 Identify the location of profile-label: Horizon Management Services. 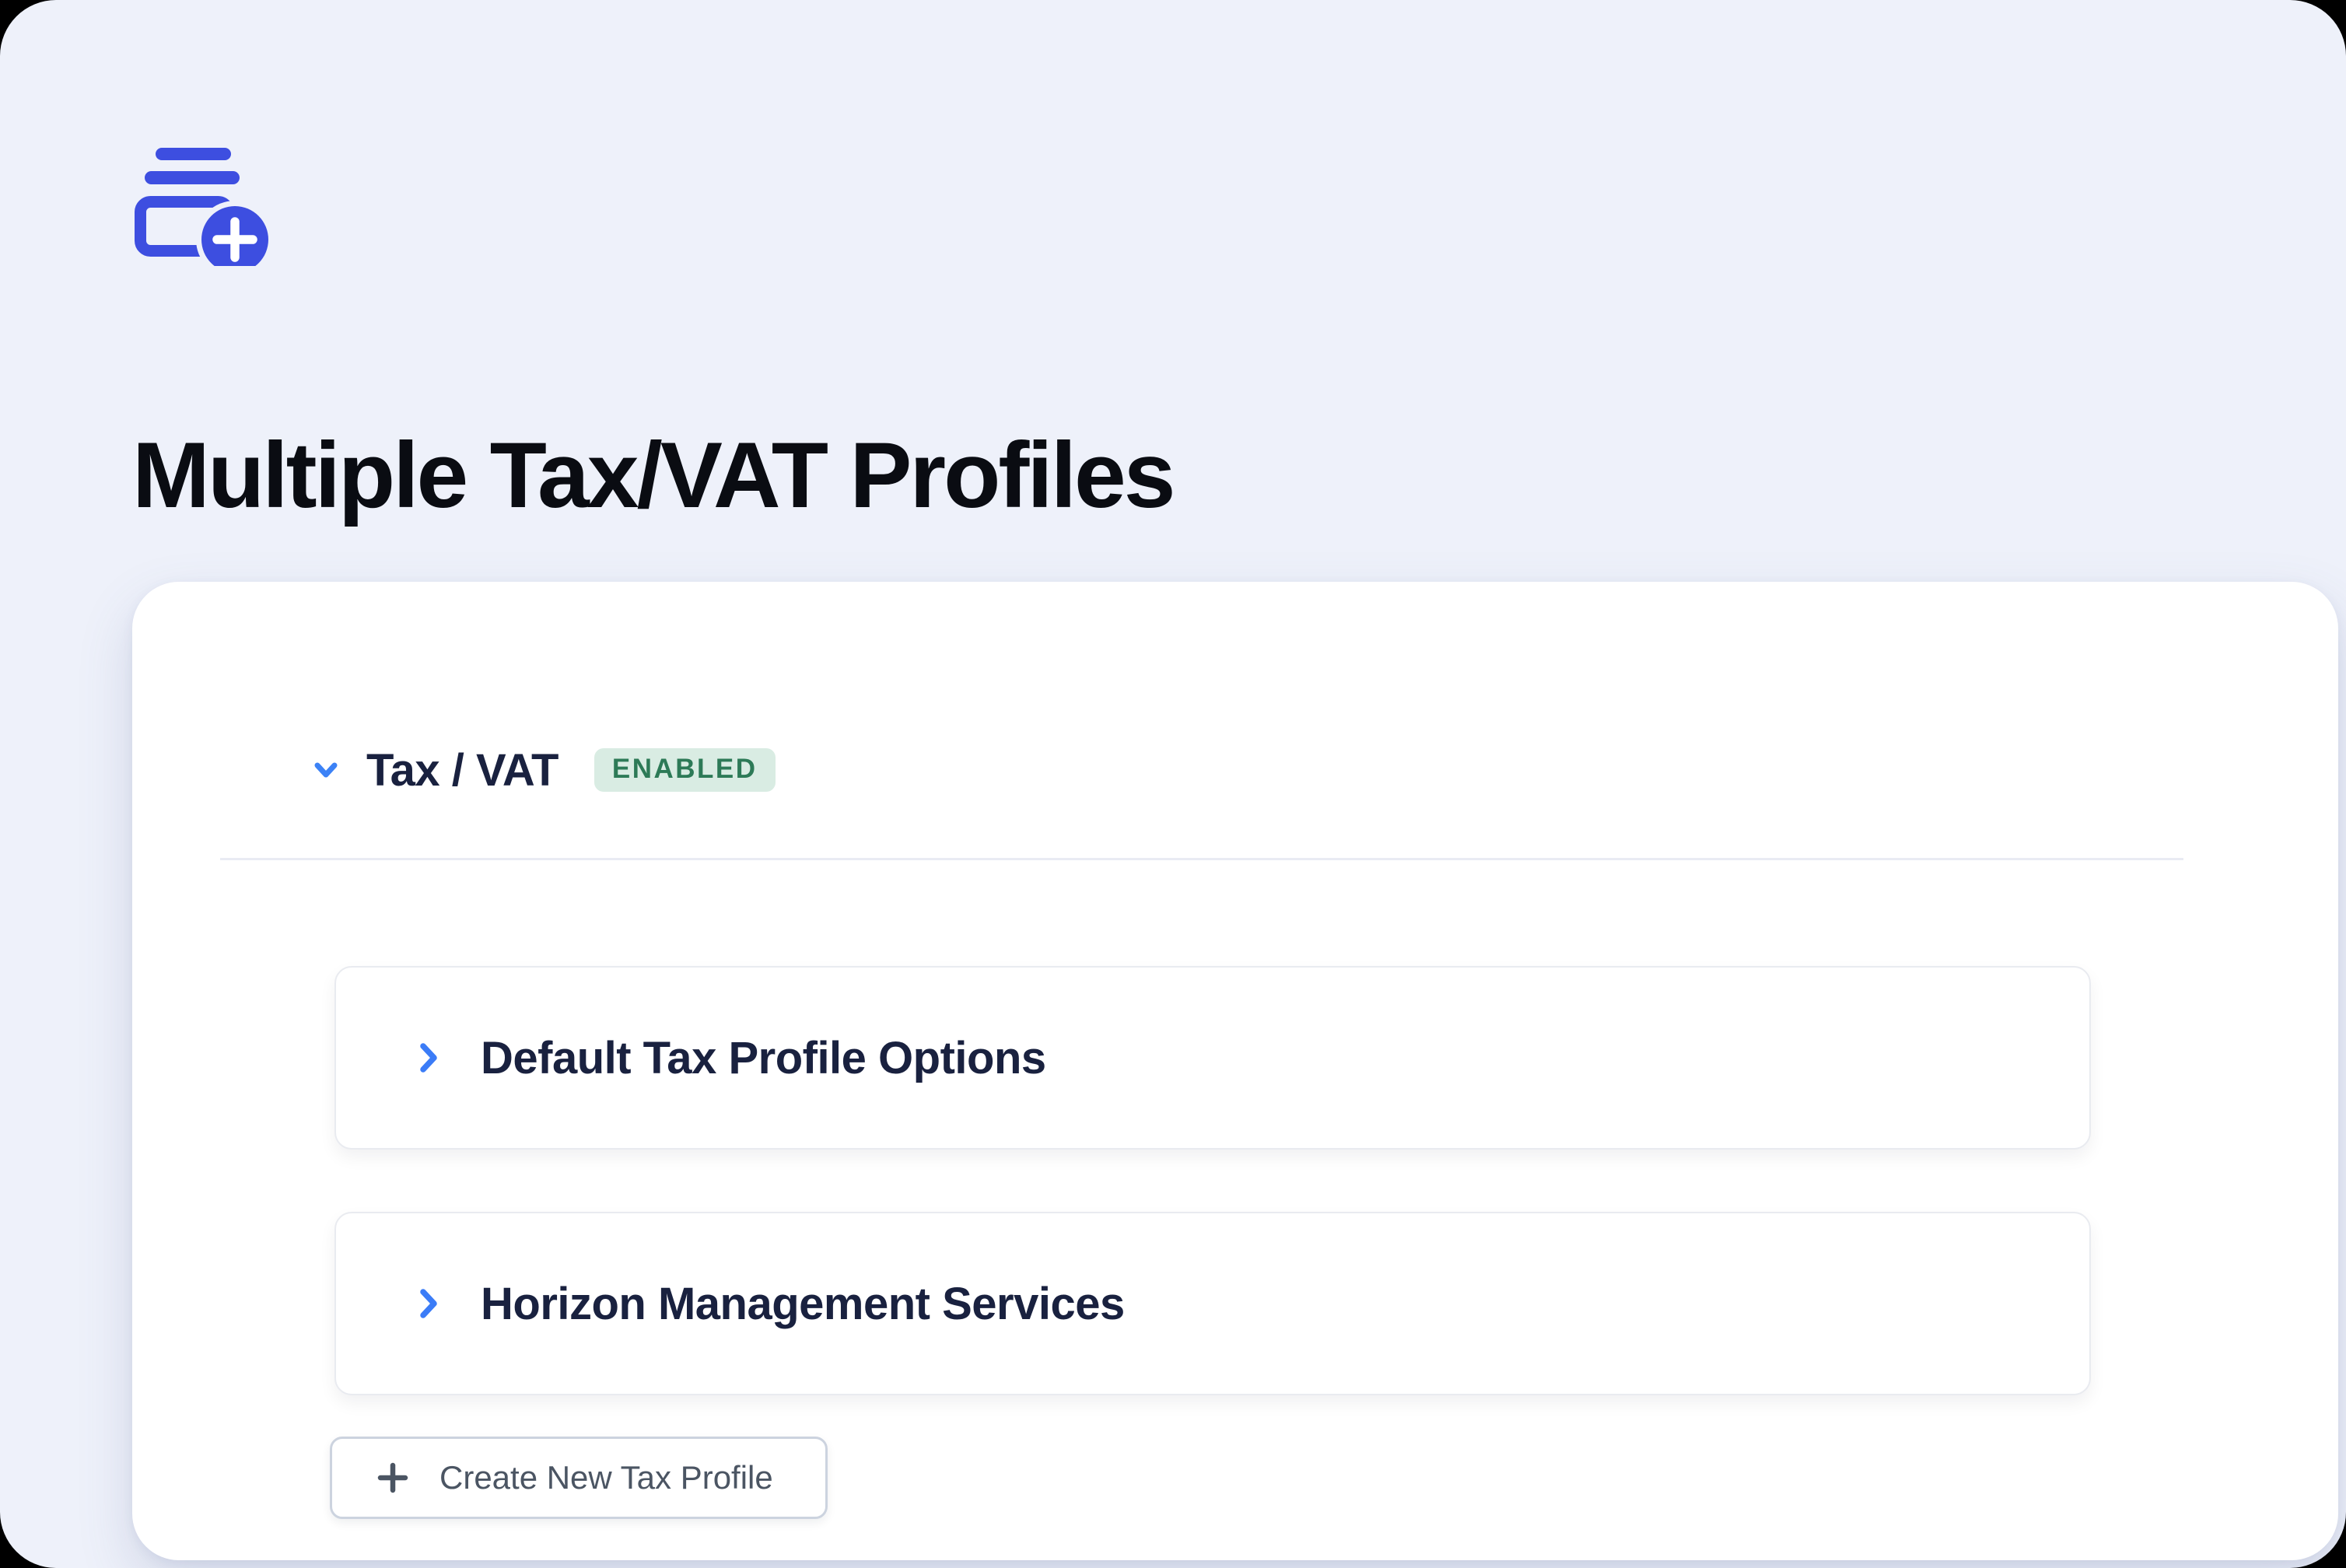
(803, 1304).